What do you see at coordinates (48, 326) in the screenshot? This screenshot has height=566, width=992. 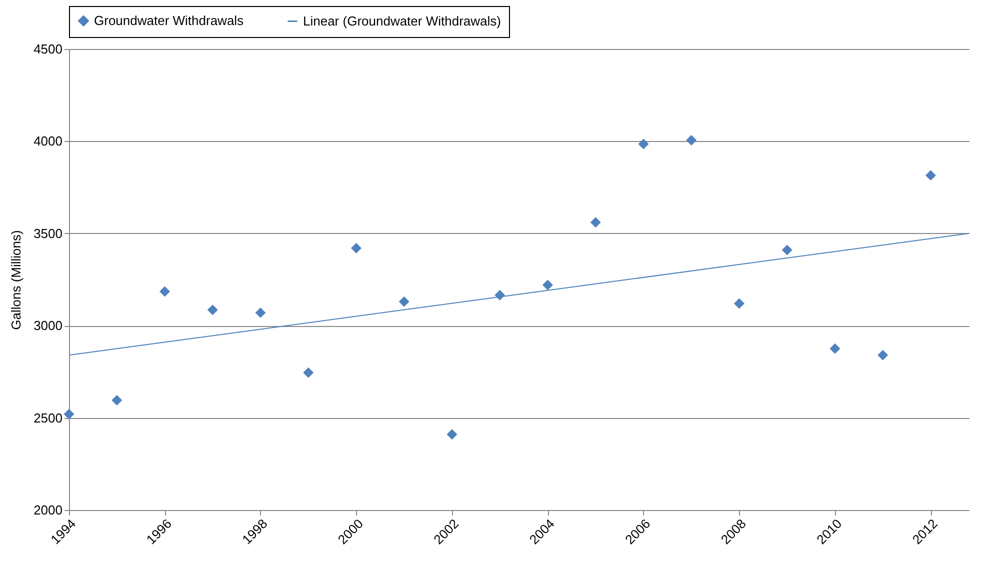 I see `y-tick-label: 3000` at bounding box center [48, 326].